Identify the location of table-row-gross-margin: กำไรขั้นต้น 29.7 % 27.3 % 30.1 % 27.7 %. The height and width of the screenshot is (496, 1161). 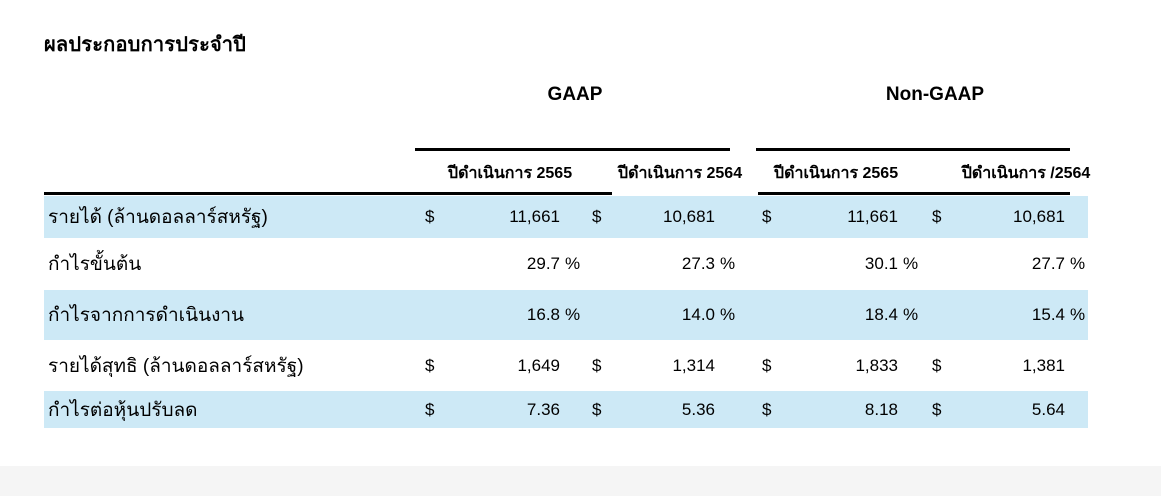
(566, 264).